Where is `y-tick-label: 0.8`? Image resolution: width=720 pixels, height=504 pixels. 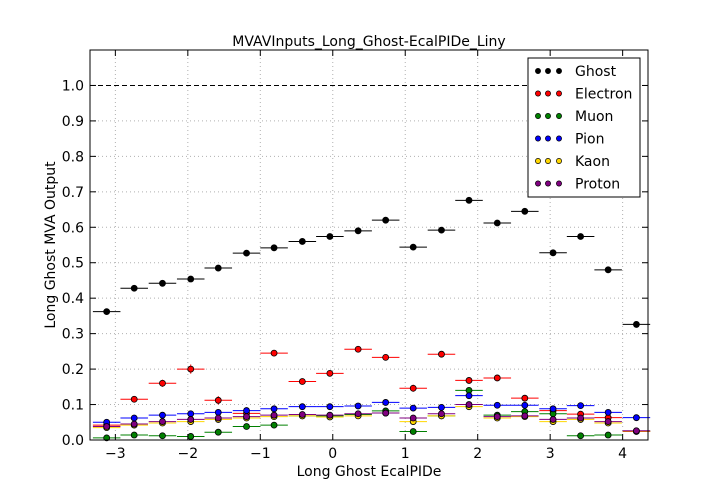 y-tick-label: 0.8 is located at coordinates (73, 157).